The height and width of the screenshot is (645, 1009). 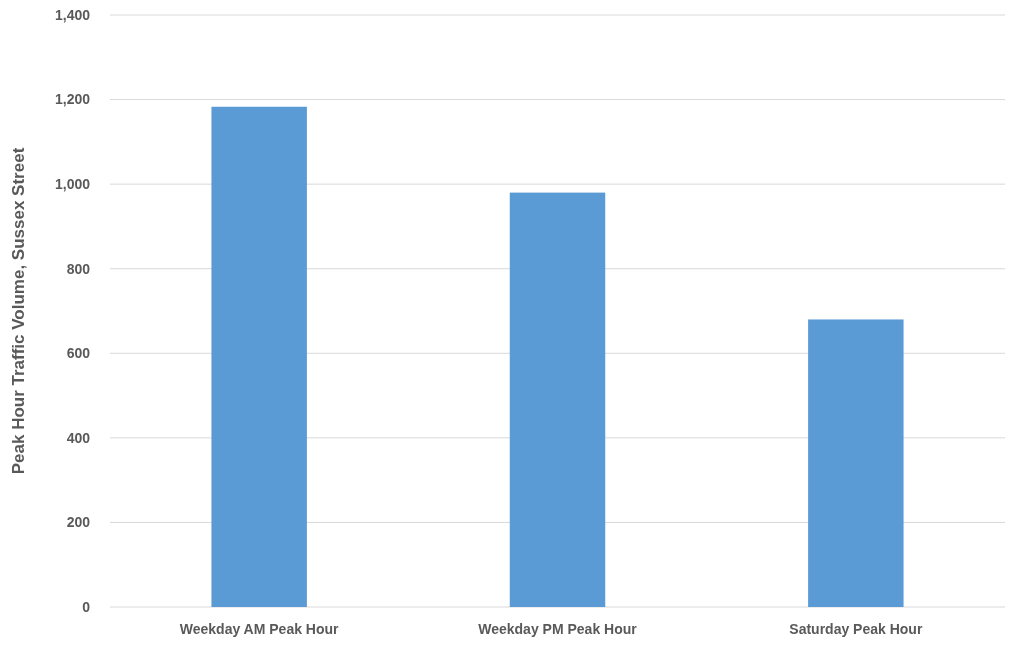 I want to click on x-tick-label: Weekday AM Peak Hour, so click(x=259, y=629).